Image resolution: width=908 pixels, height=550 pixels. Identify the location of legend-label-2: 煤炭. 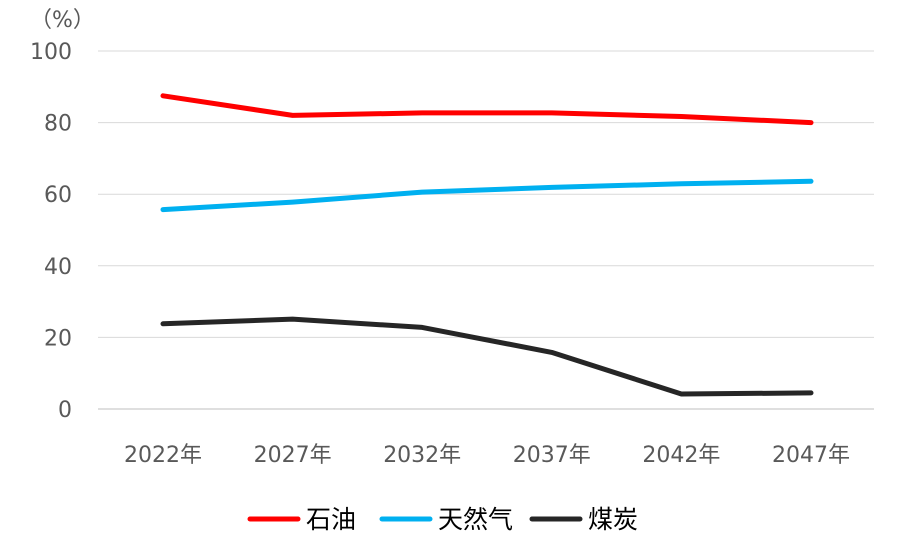
(613, 519).